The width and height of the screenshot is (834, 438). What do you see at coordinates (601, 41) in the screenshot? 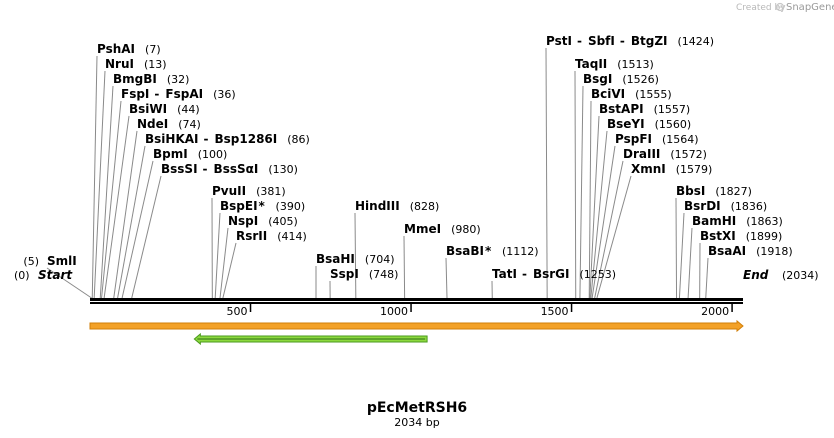
I see `site-name: SbfI` at bounding box center [601, 41].